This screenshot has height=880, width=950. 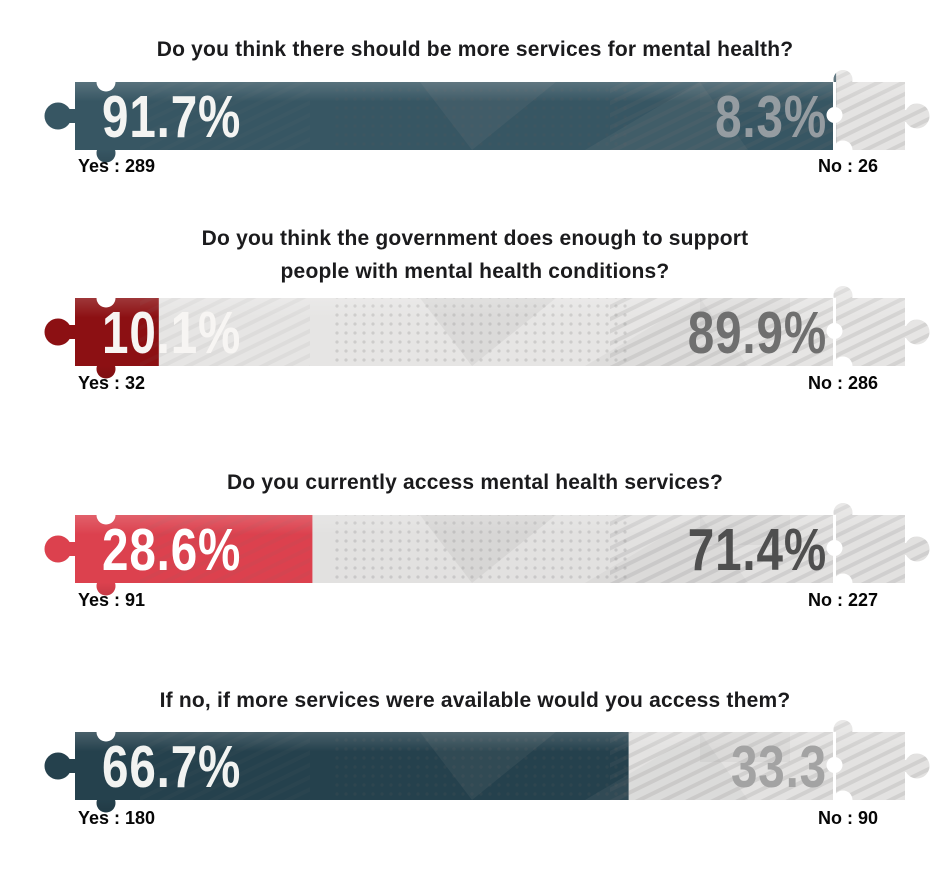 I want to click on no-count-label: No : 90, so click(x=847, y=818).